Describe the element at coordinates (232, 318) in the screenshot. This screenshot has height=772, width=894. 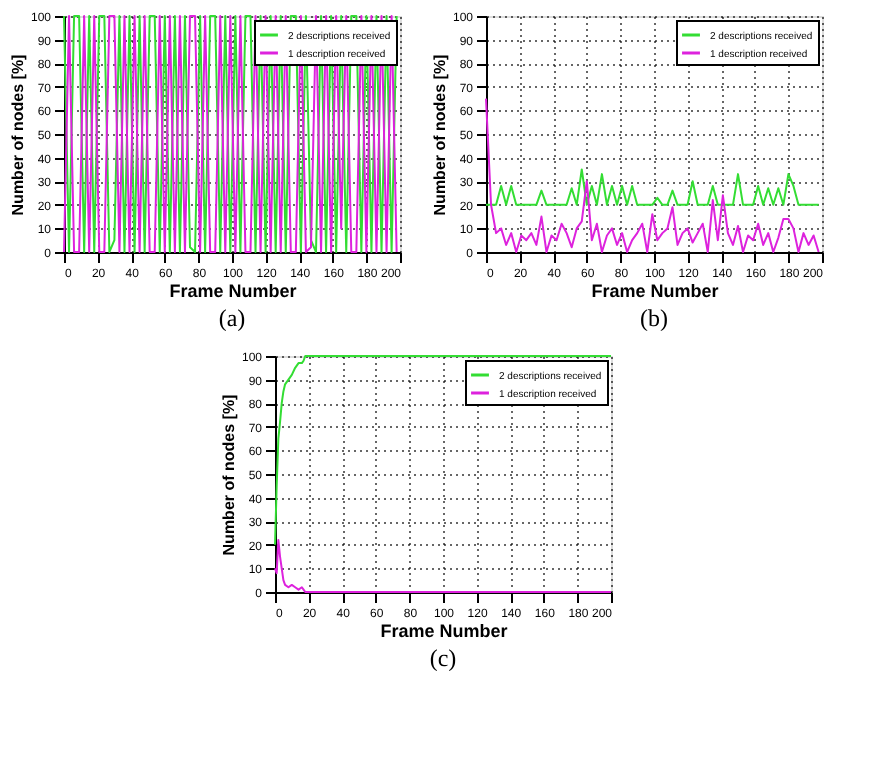
I see `text: (a)` at that location.